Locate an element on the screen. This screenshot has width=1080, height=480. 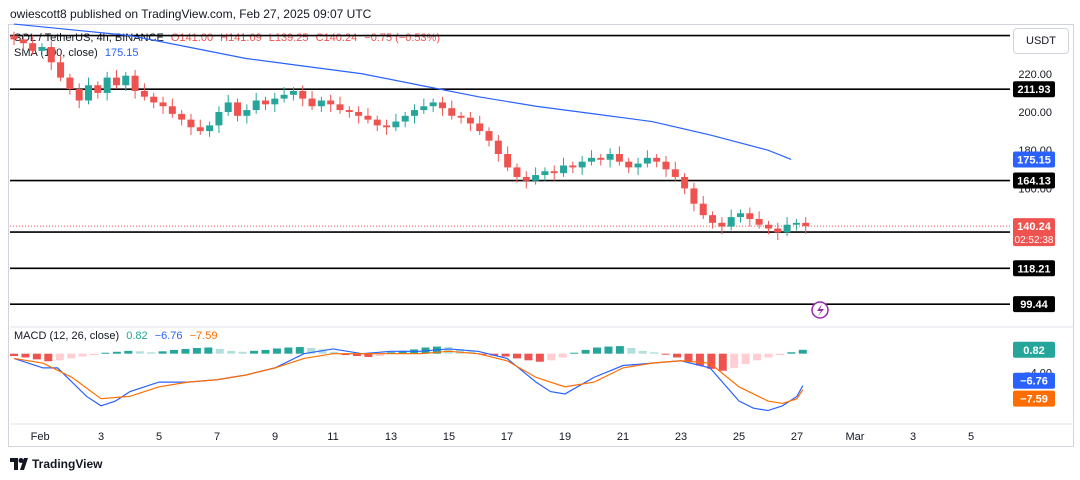
tradingview-brand: TradingView is located at coordinates (67, 464).